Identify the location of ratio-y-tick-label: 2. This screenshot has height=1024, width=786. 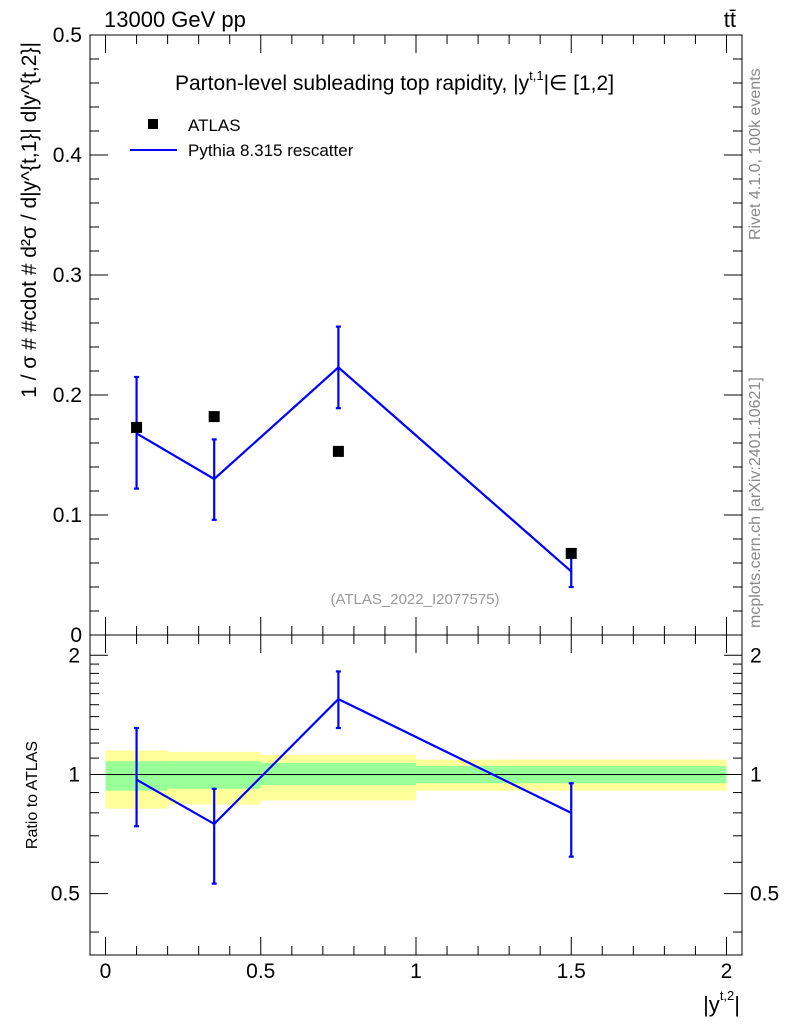
(74, 655).